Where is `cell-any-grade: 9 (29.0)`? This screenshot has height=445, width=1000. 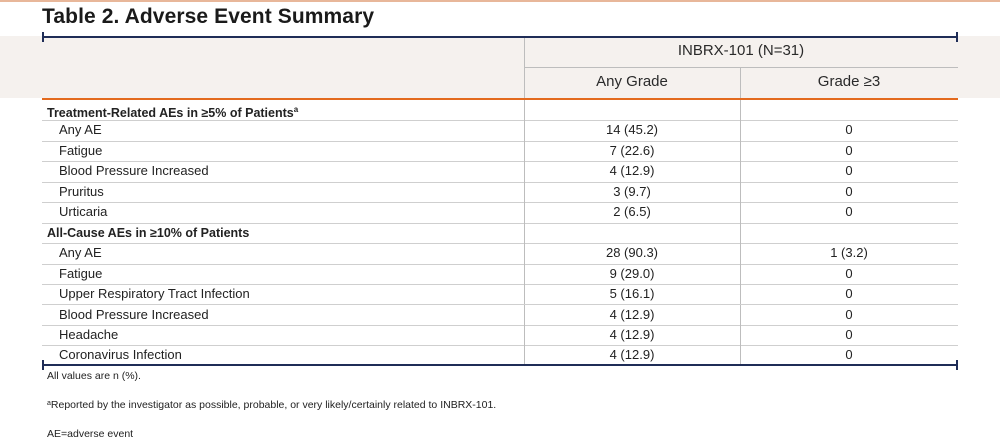 cell-any-grade: 9 (29.0) is located at coordinates (632, 273).